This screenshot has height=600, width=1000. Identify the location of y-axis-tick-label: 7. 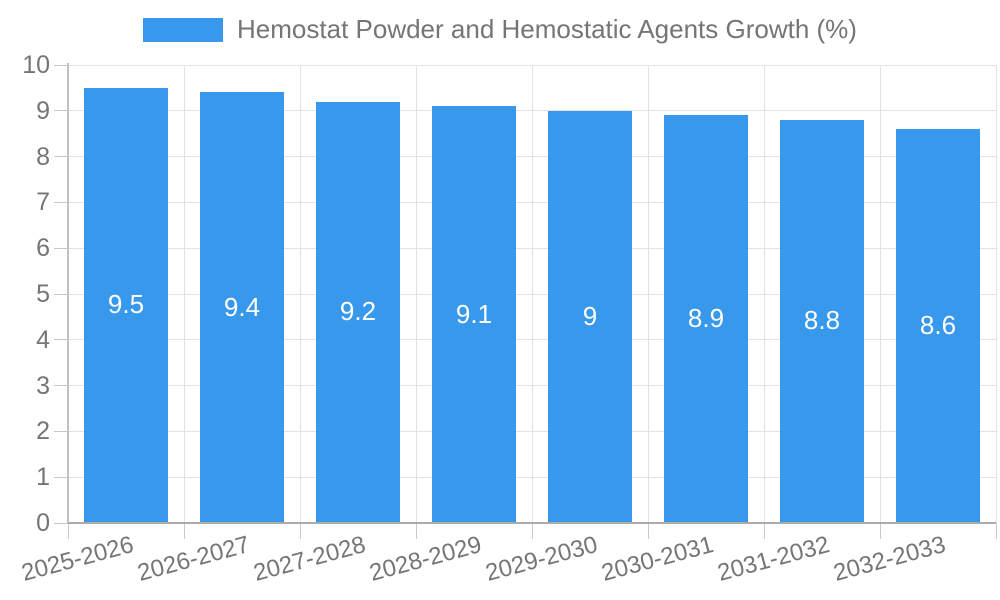
(43, 202).